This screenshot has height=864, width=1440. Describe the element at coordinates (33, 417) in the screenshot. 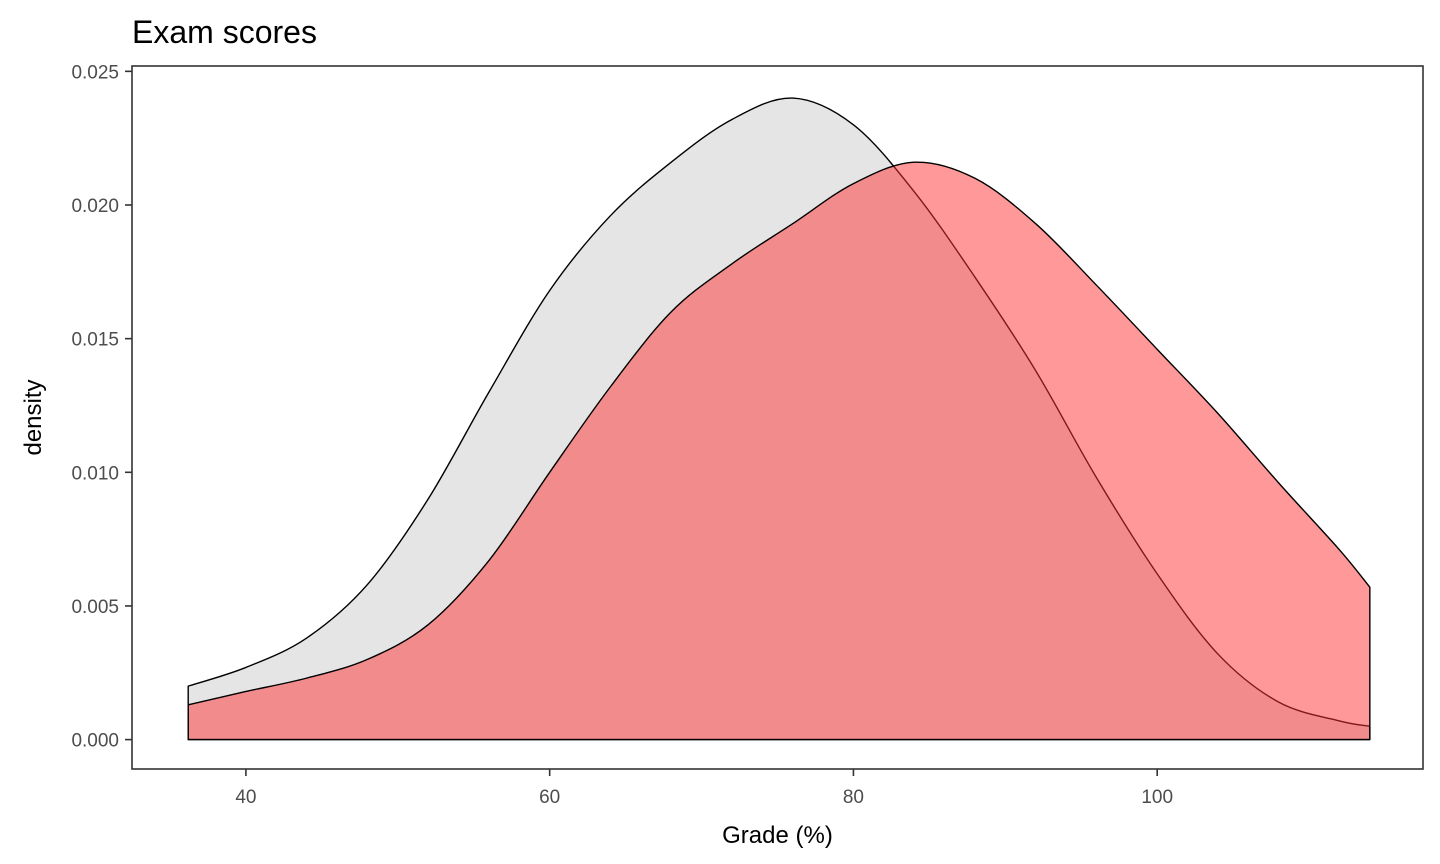

I see `y-axis-title: density` at that location.